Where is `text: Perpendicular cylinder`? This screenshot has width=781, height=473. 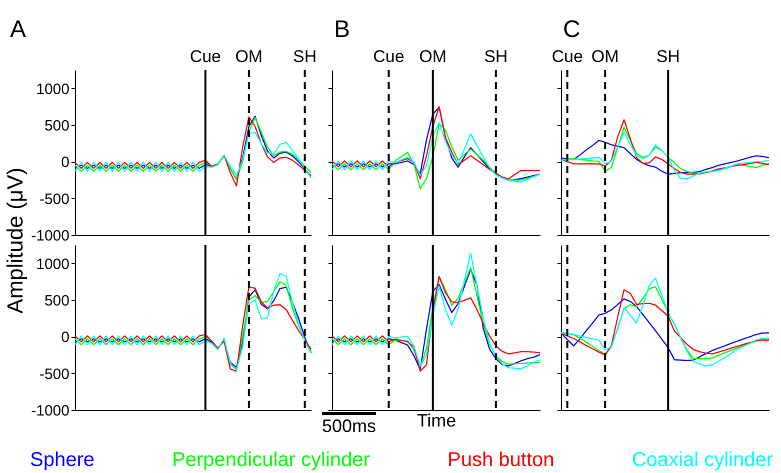
text: Perpendicular cylinder is located at coordinates (271, 460).